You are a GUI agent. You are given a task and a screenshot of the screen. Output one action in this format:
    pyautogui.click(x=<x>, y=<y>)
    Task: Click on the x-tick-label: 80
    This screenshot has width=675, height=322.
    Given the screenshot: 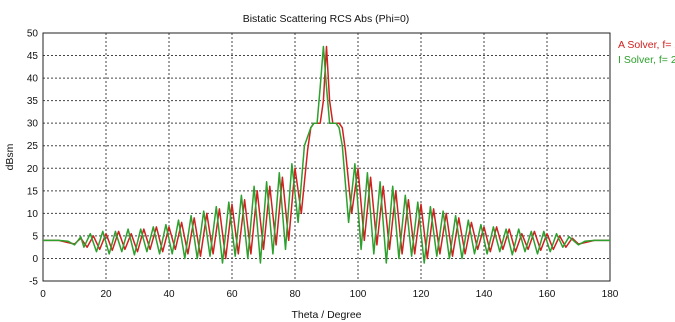 What is the action you would take?
    pyautogui.click(x=295, y=294)
    